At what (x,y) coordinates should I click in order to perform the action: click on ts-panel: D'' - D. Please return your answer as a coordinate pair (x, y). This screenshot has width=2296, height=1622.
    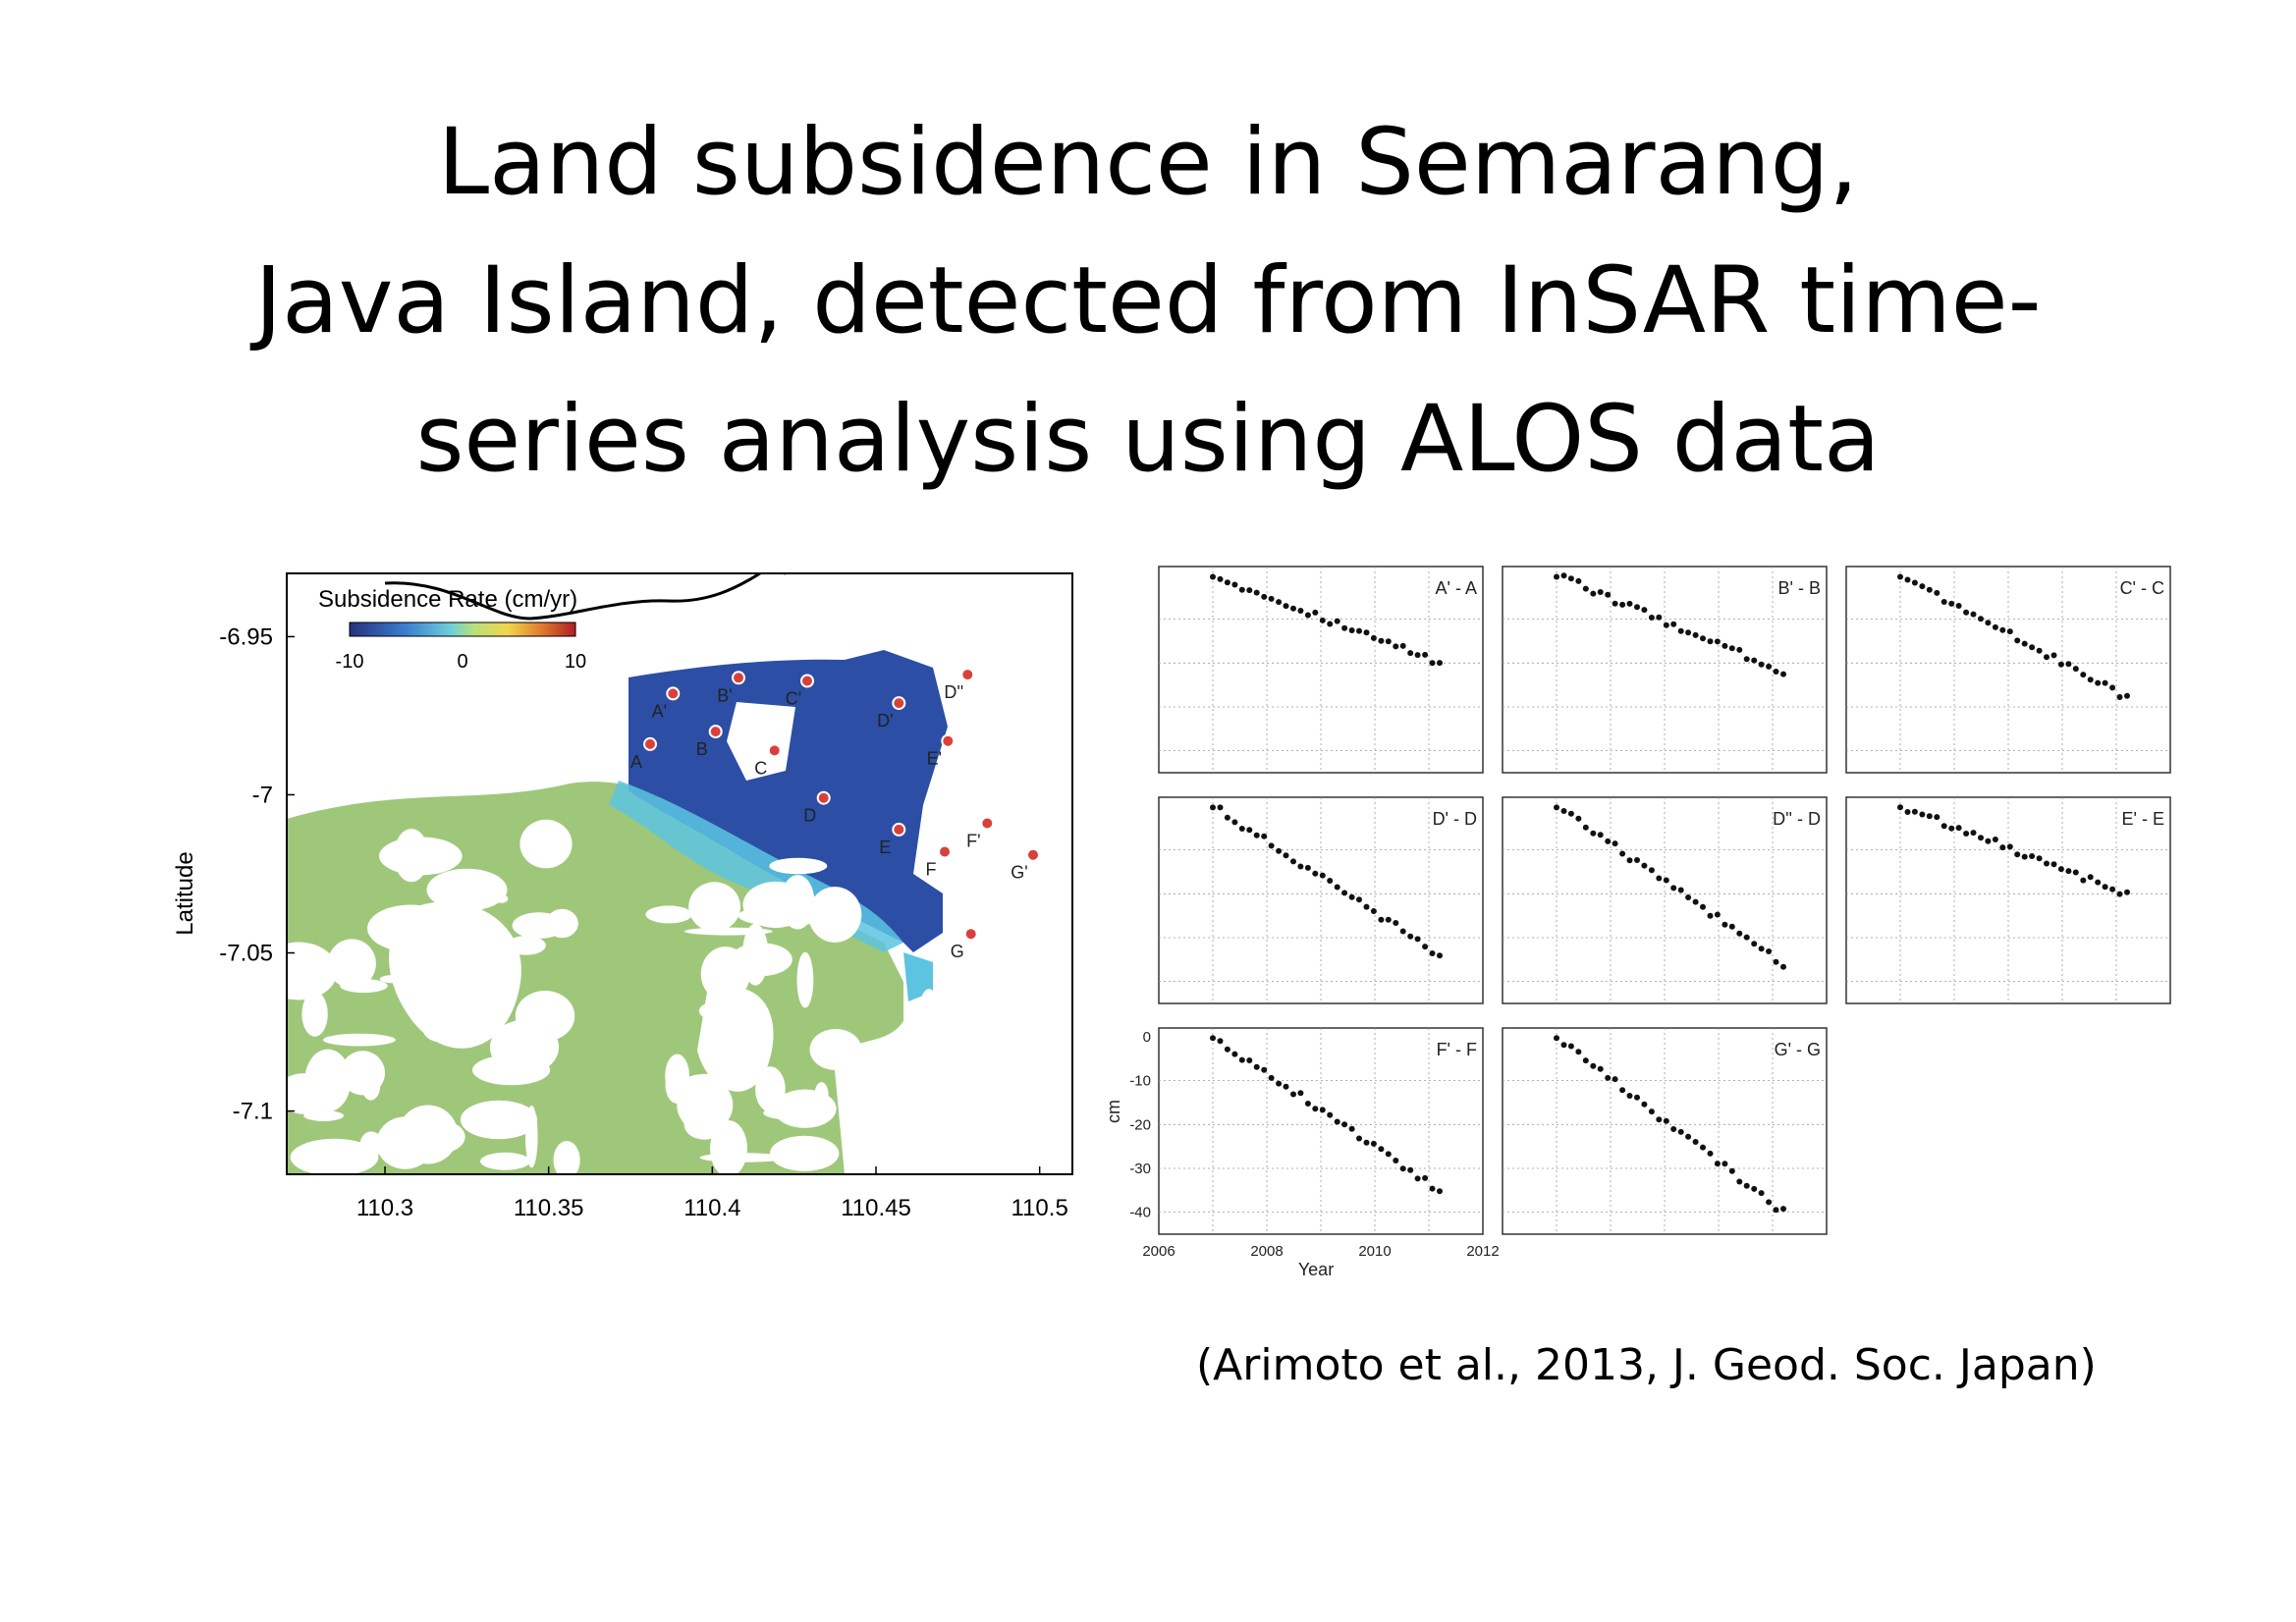
    Looking at the image, I should click on (1665, 900).